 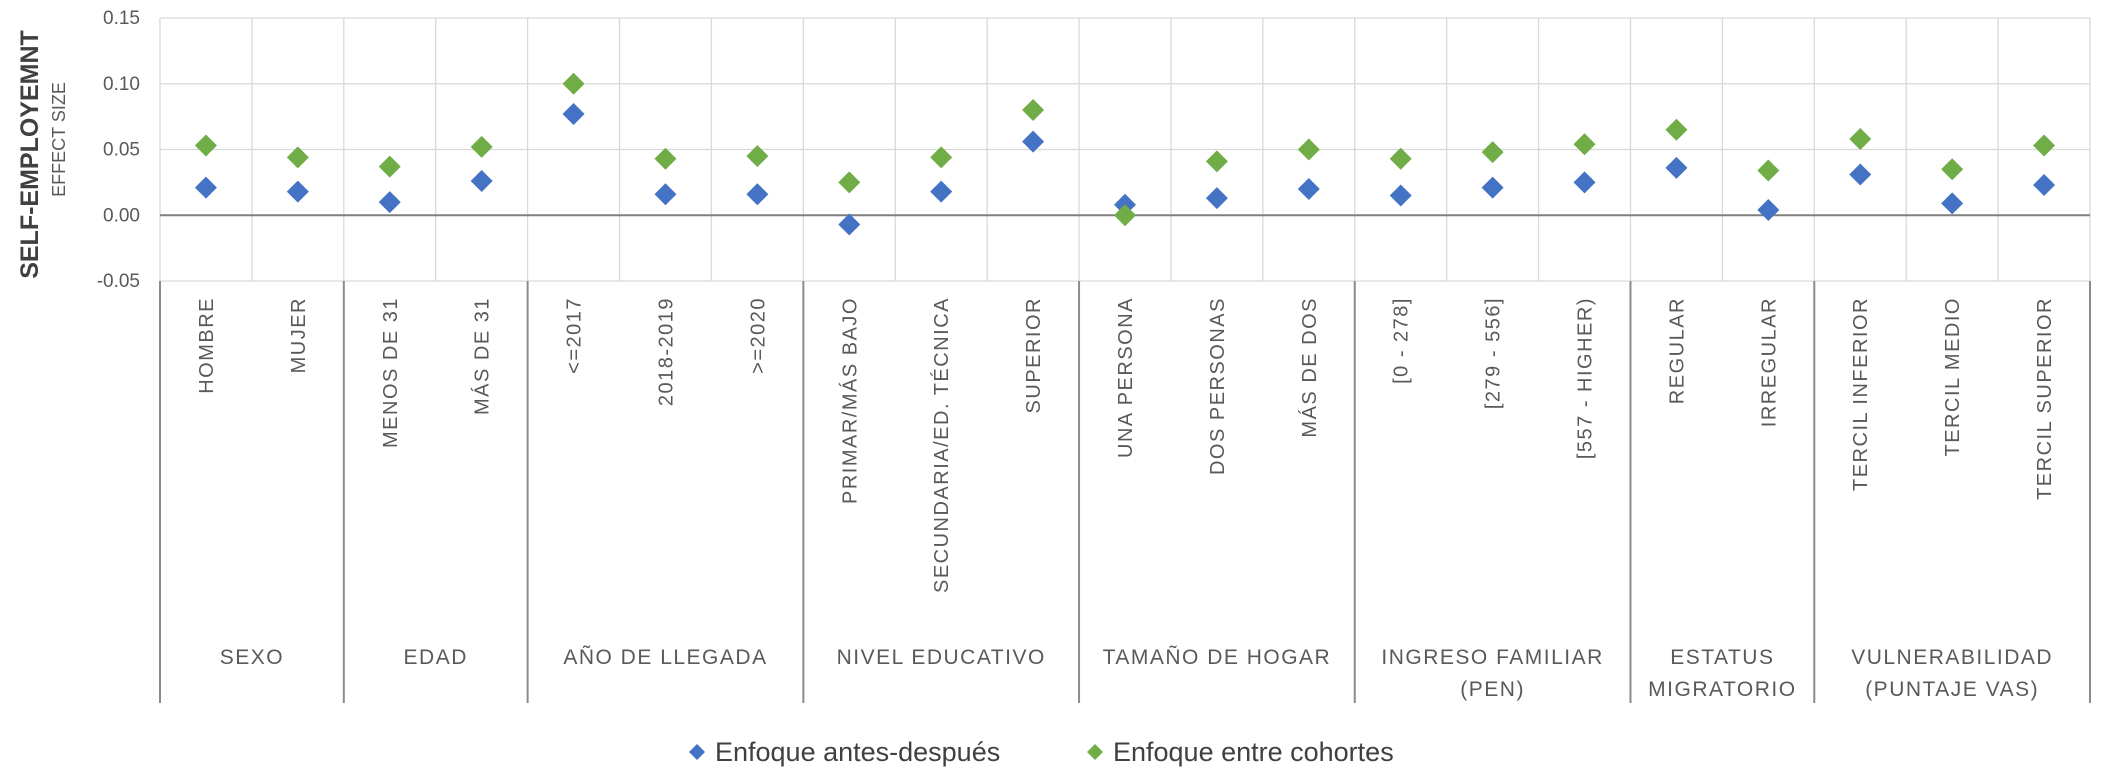 What do you see at coordinates (391, 372) in the screenshot?
I see `category-label: MENOS DE 31` at bounding box center [391, 372].